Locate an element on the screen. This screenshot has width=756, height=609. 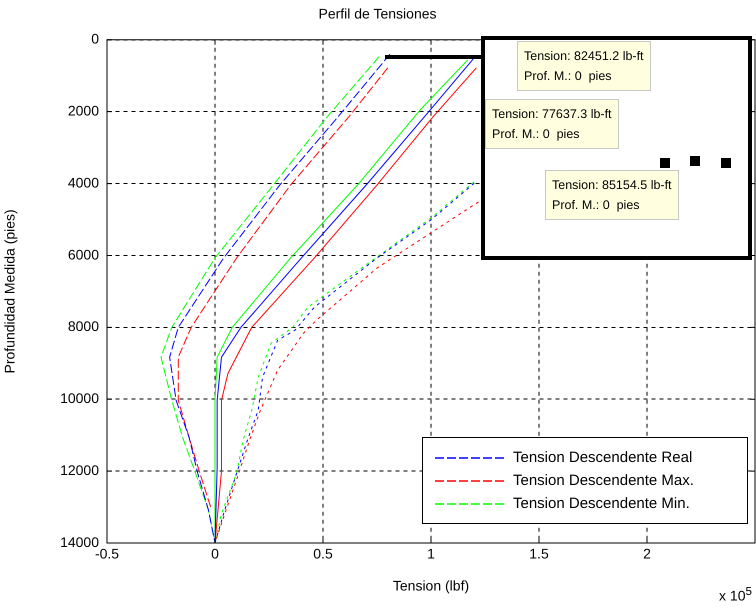
annotation: Tension: 82451.2 lb-ft Prof. M.: 0 pies is located at coordinates (584, 66).